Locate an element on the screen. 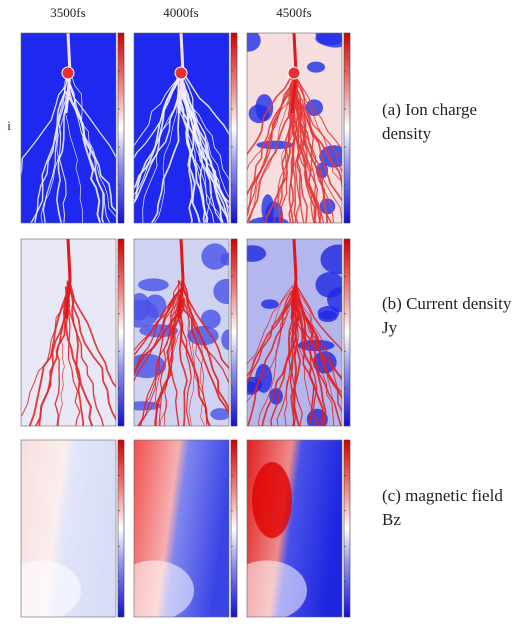 The width and height of the screenshot is (517, 628). row-label: (a) Ion charge density is located at coordinates (430, 121).